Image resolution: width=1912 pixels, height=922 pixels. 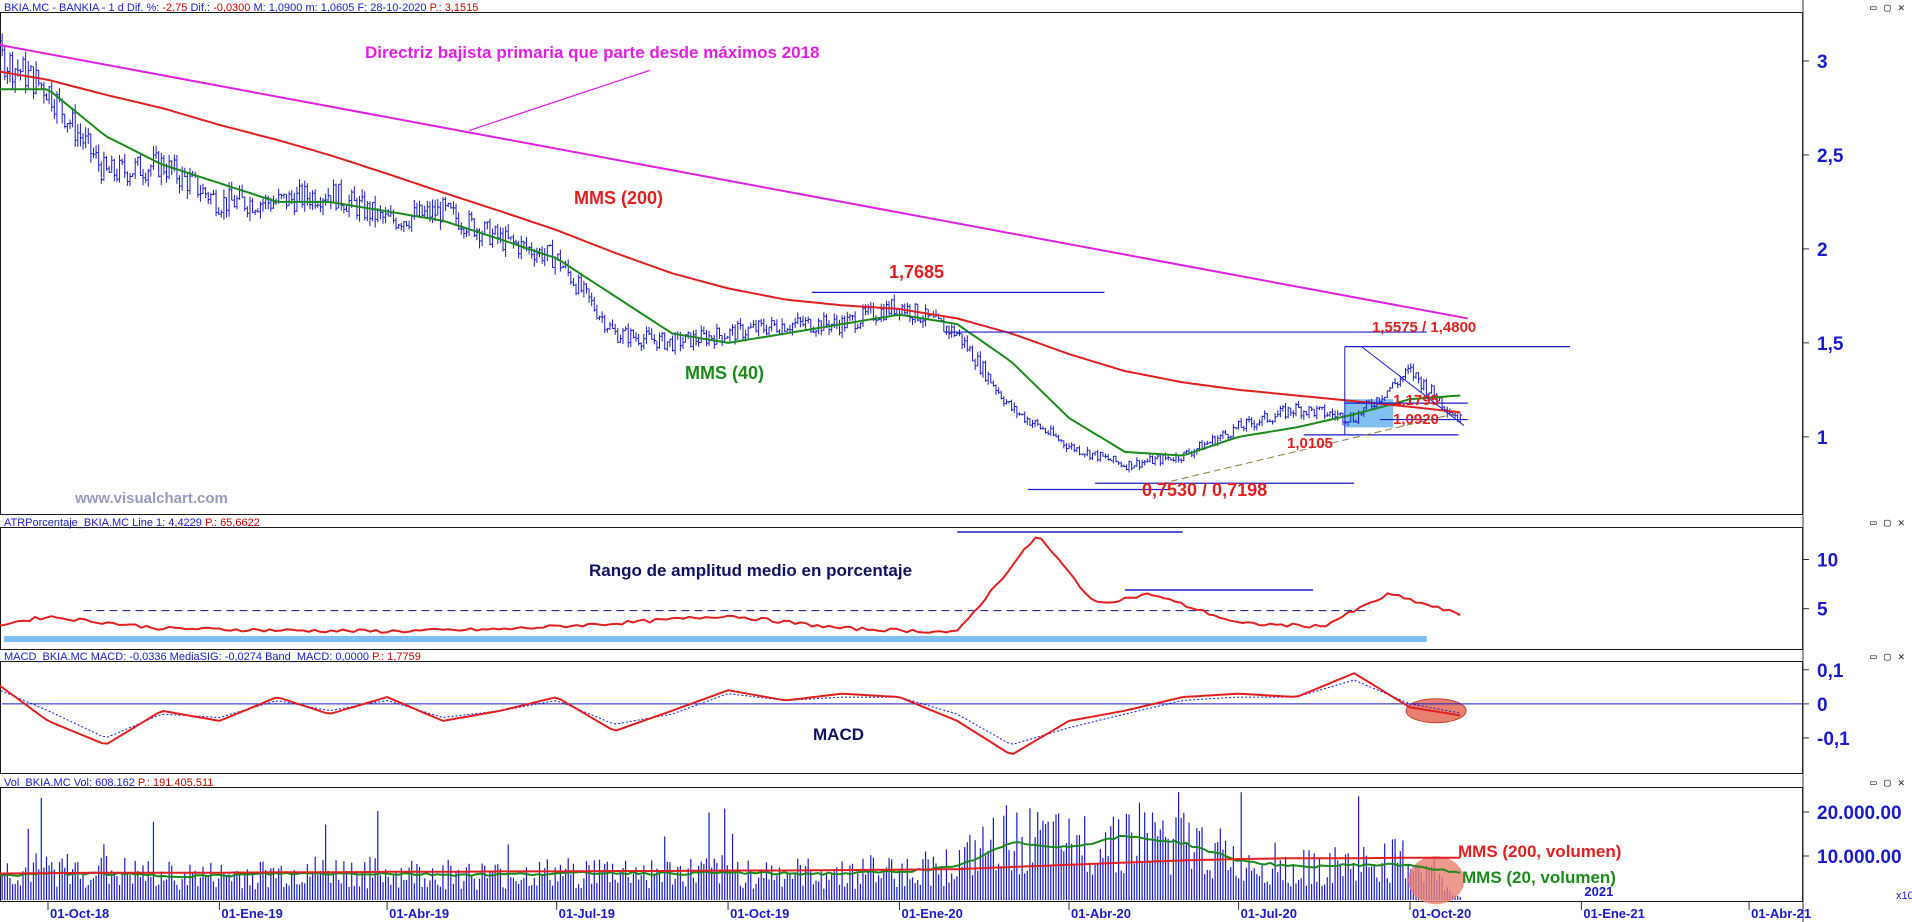 What do you see at coordinates (1904, 896) in the screenshot?
I see `volume-scale-badge: x10` at bounding box center [1904, 896].